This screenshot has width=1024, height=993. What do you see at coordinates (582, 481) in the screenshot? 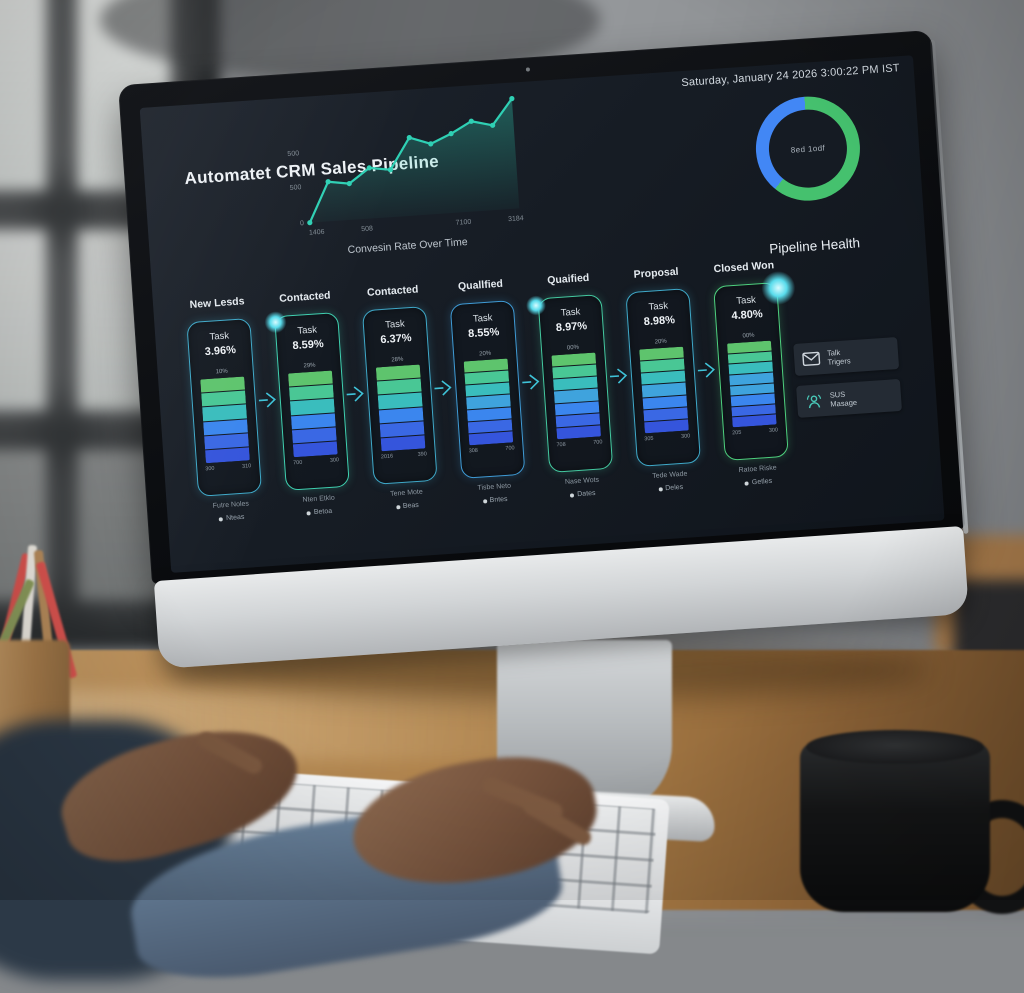
I see `stage-note: Nase Wots` at bounding box center [582, 481].